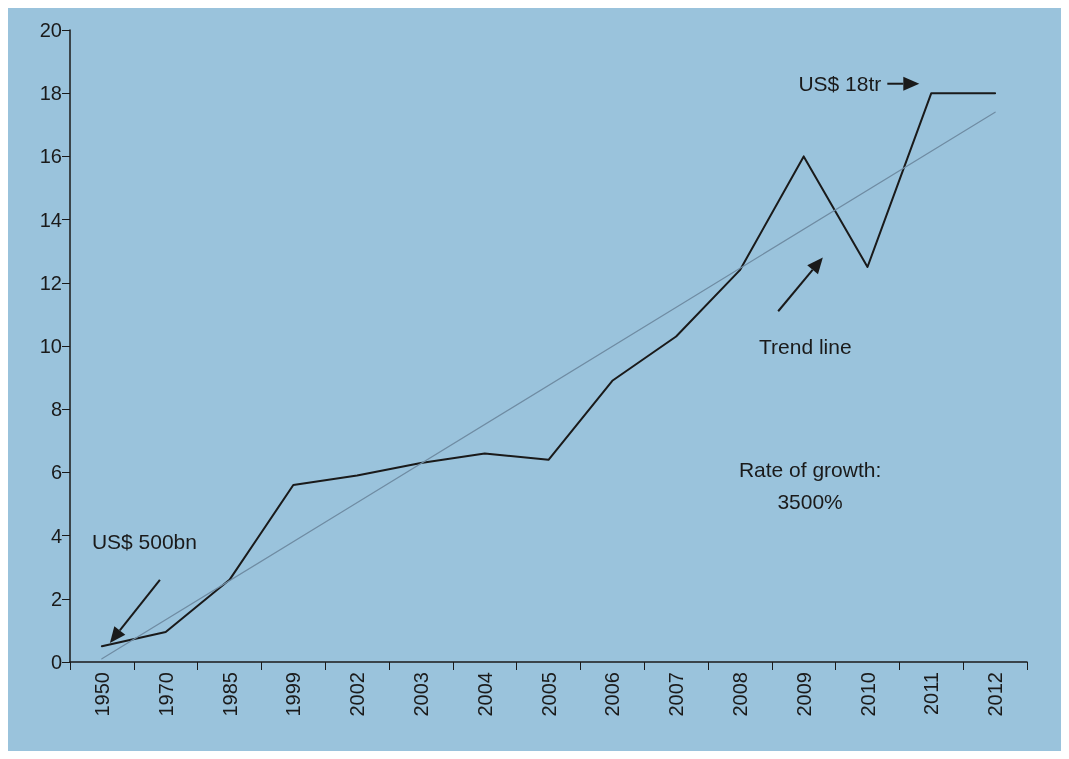 This screenshot has width=1069, height=759. I want to click on x-tick-label: 1999, so click(293, 694).